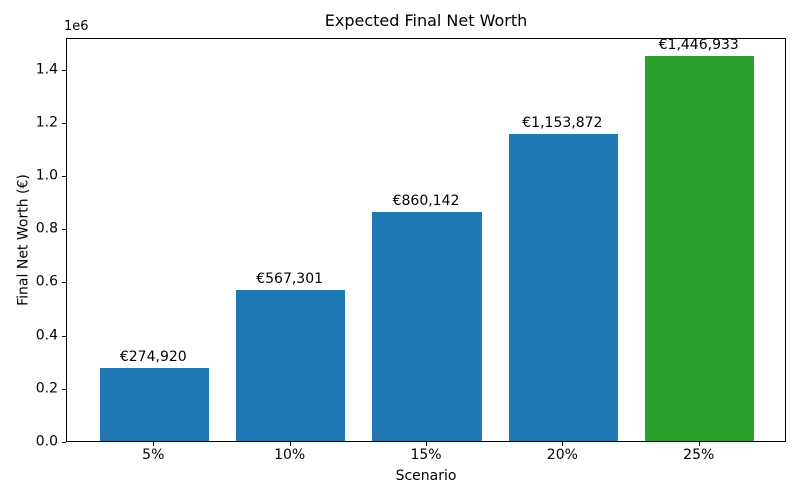  I want to click on bar-value-label: €274,920, so click(153, 356).